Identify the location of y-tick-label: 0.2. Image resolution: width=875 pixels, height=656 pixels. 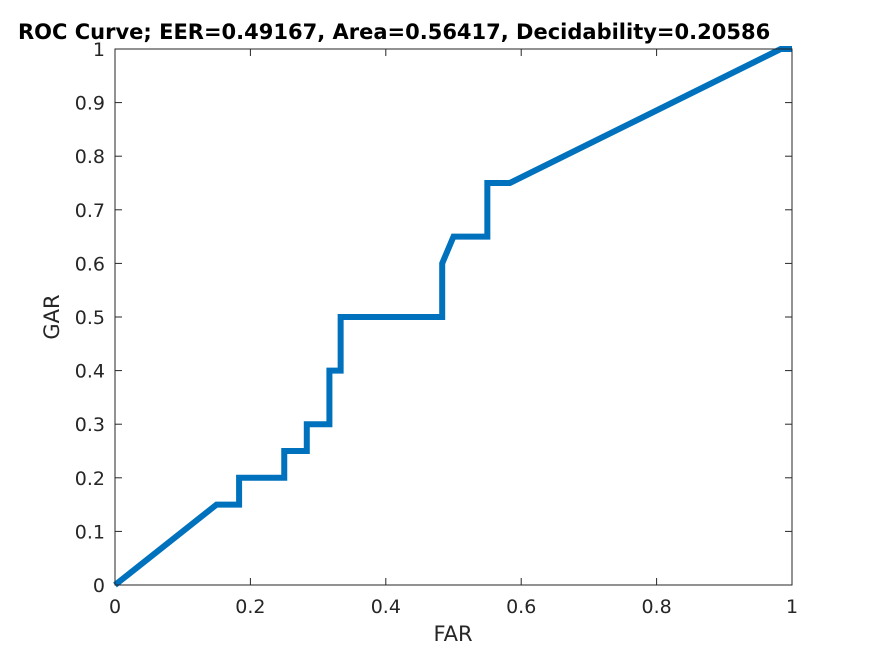
(90, 479).